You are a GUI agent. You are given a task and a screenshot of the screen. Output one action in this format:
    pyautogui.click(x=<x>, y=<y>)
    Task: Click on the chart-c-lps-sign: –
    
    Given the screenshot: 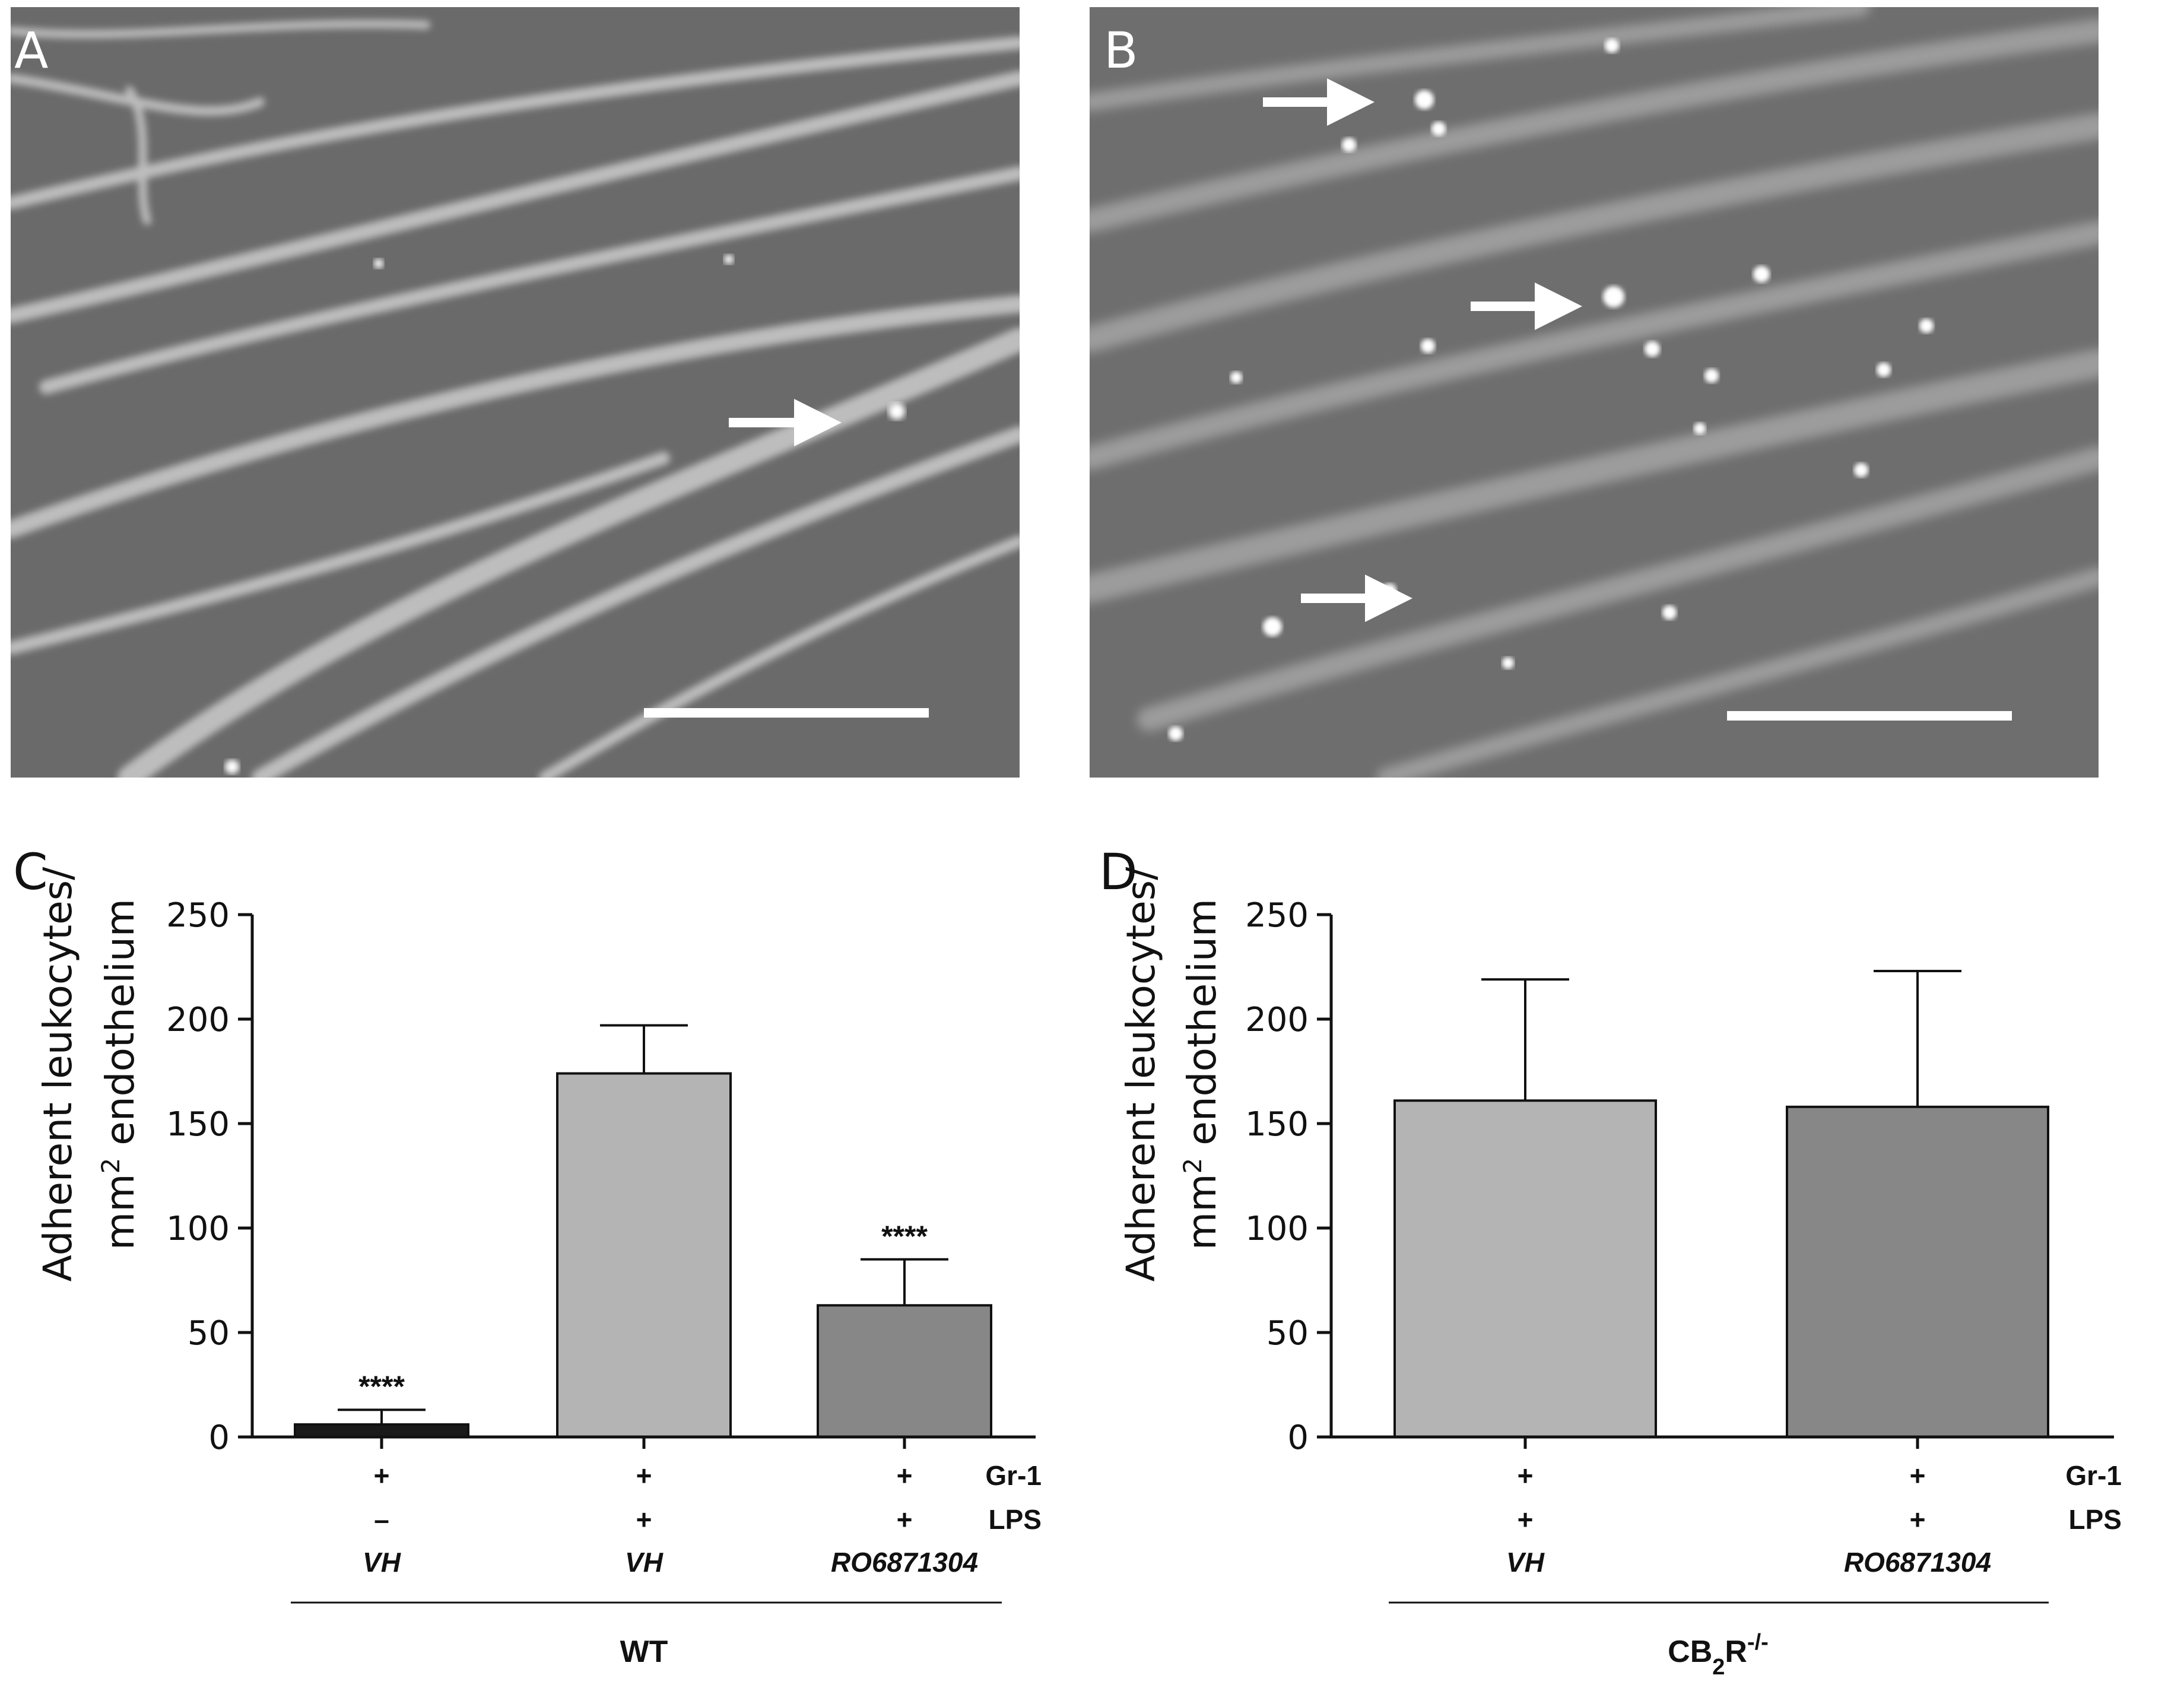 What is the action you would take?
    pyautogui.click(x=381, y=1519)
    